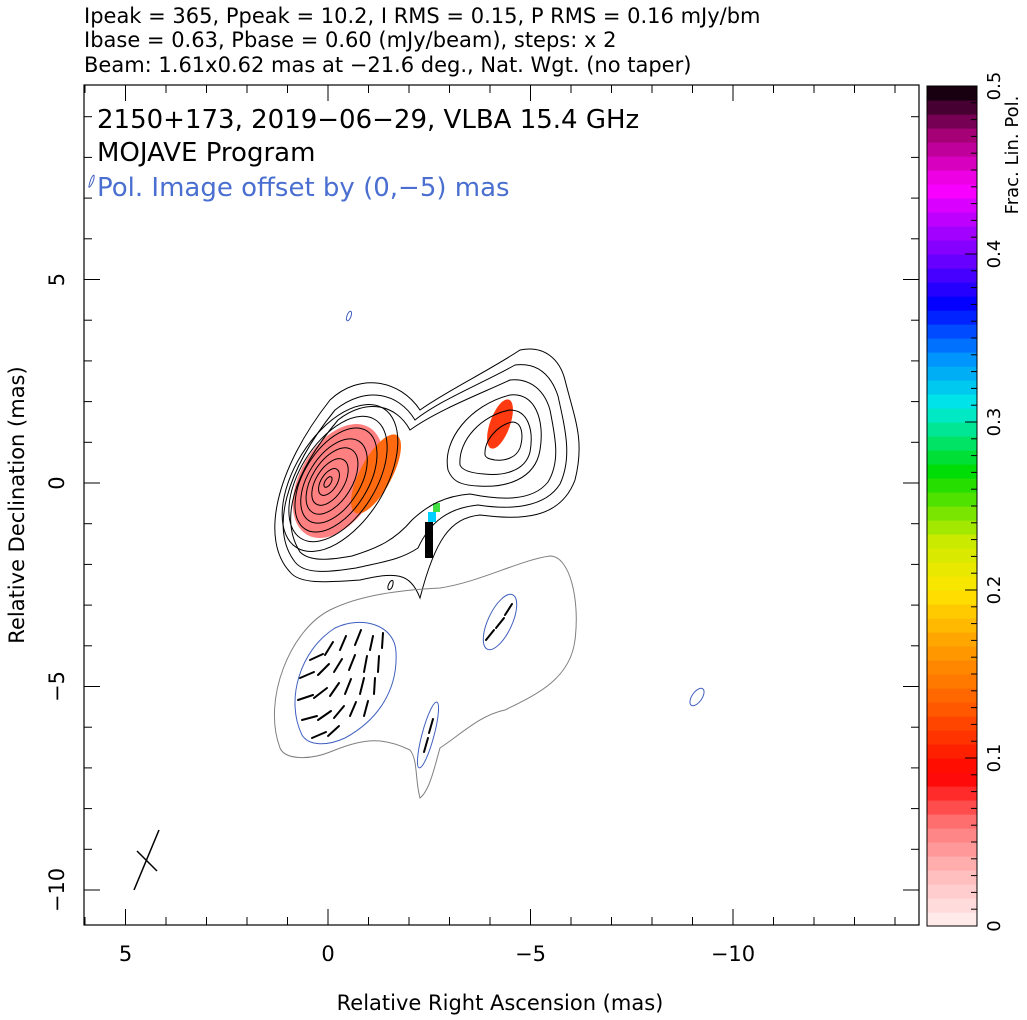 This screenshot has height=1020, width=1027. I want to click on frac-pol-patches, so click(402, 478).